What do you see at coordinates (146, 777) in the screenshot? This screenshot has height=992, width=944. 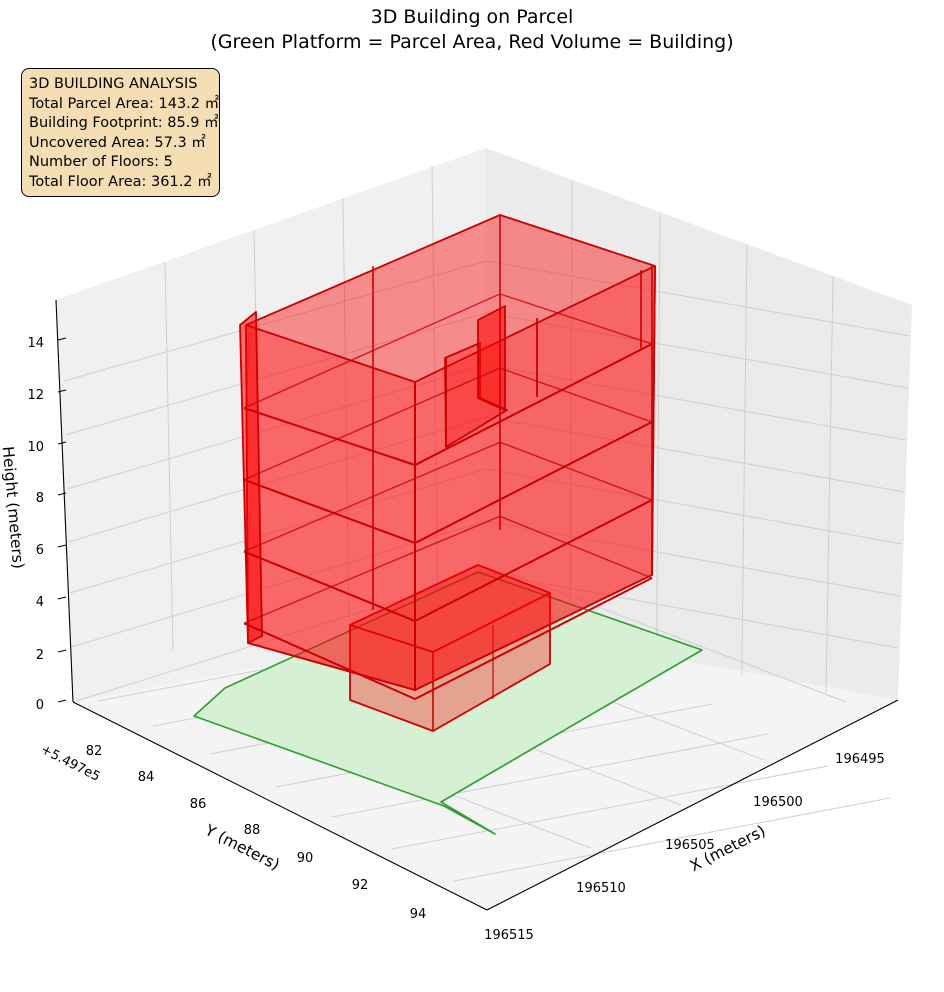 I see `y-tick-label: 84` at bounding box center [146, 777].